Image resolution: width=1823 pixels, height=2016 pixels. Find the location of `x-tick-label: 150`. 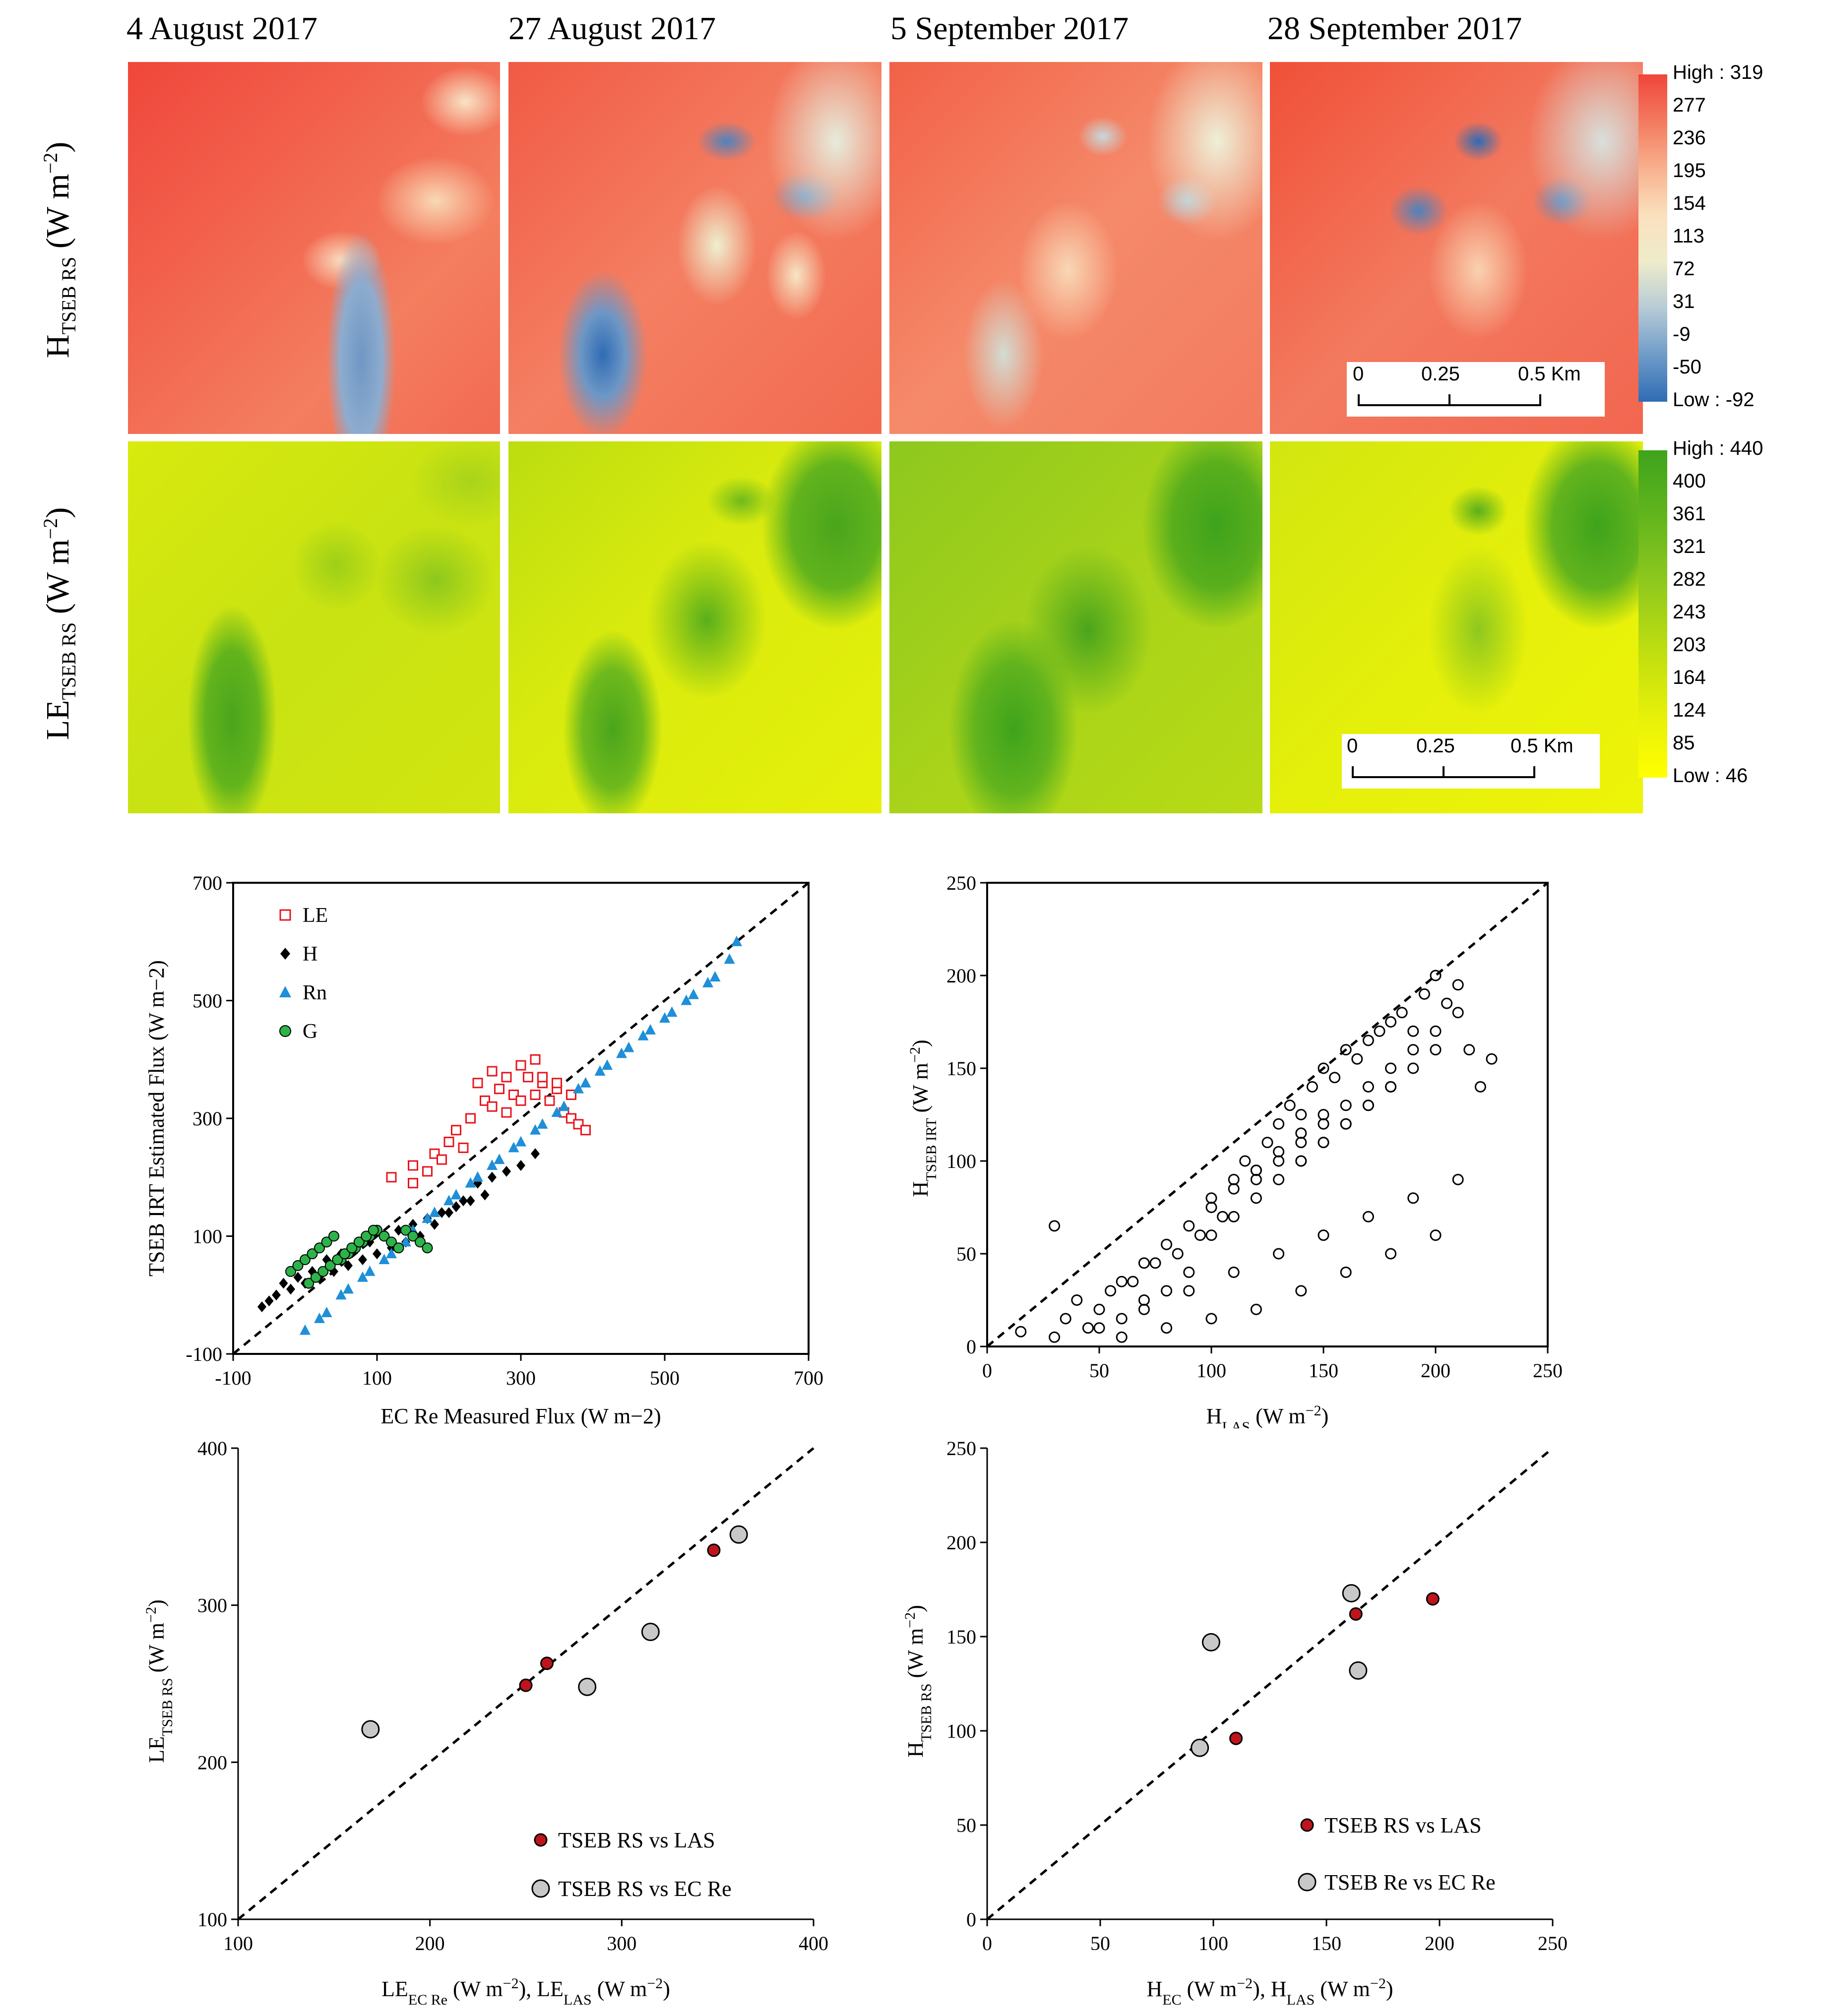

x-tick-label: 150 is located at coordinates (1327, 1943).